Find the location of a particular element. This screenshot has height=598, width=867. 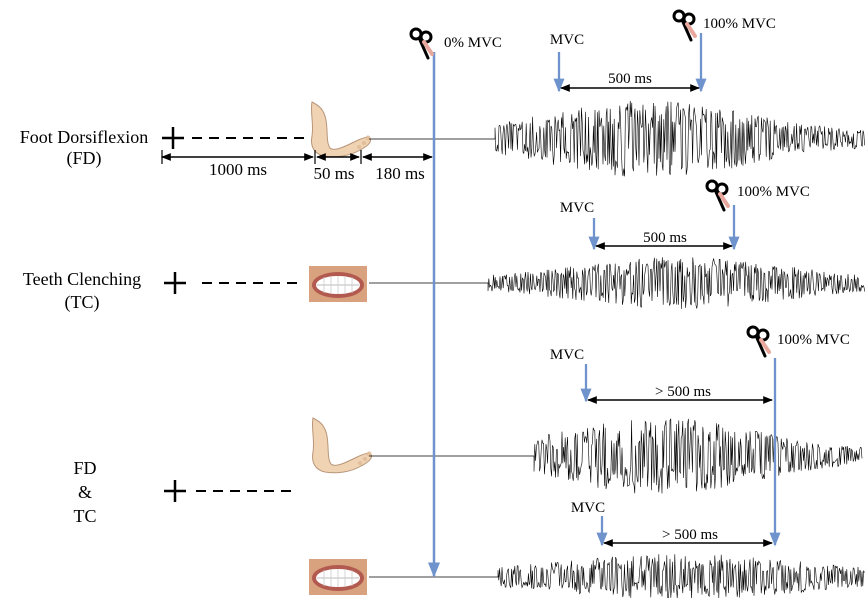

combined-teeth-mvc-window-label: > 500 ms is located at coordinates (690, 535).